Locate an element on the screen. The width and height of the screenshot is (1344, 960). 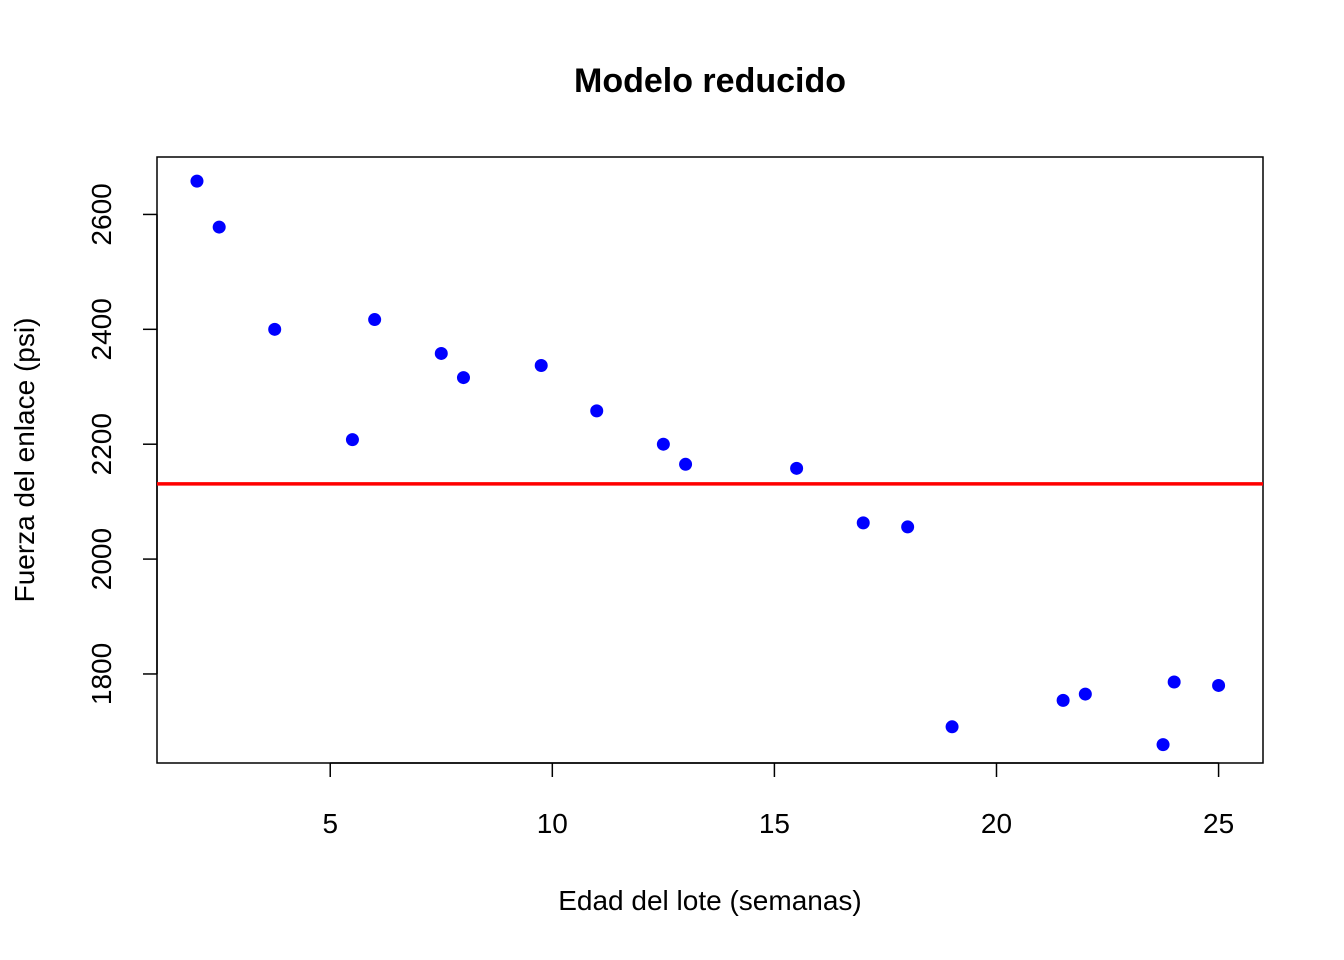
y-tick-label: 2400 is located at coordinates (101, 329).